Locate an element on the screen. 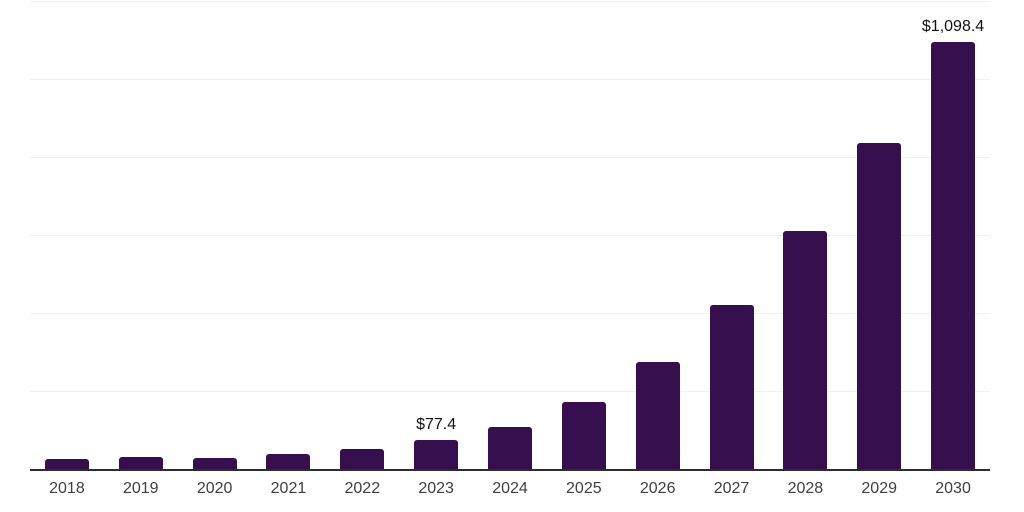 The width and height of the screenshot is (1024, 512). bar-group-2019 is located at coordinates (141, 236).